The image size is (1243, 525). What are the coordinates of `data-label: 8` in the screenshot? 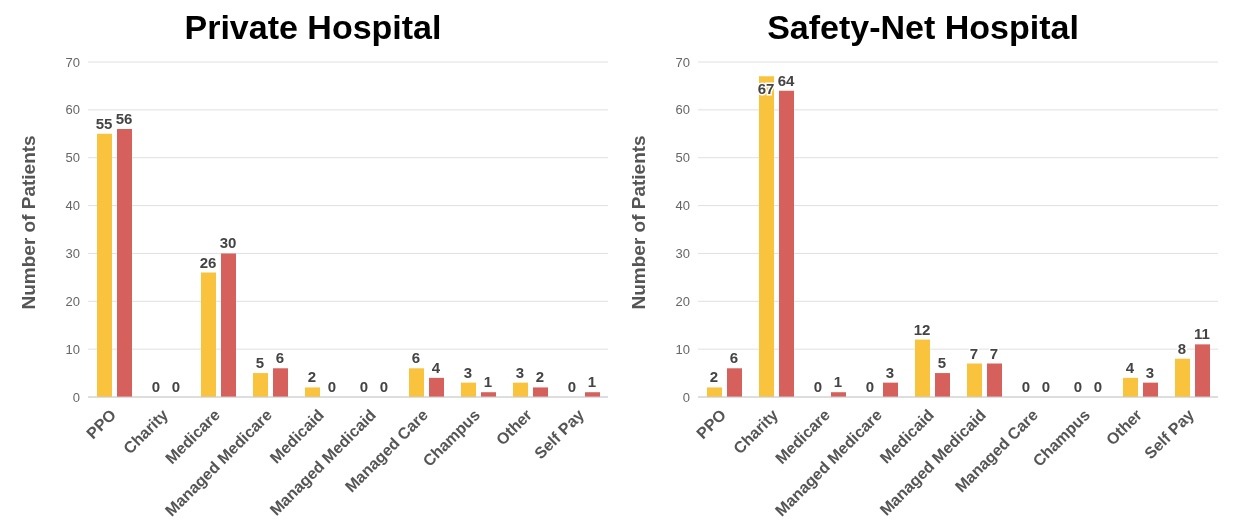 It's located at (1182, 348).